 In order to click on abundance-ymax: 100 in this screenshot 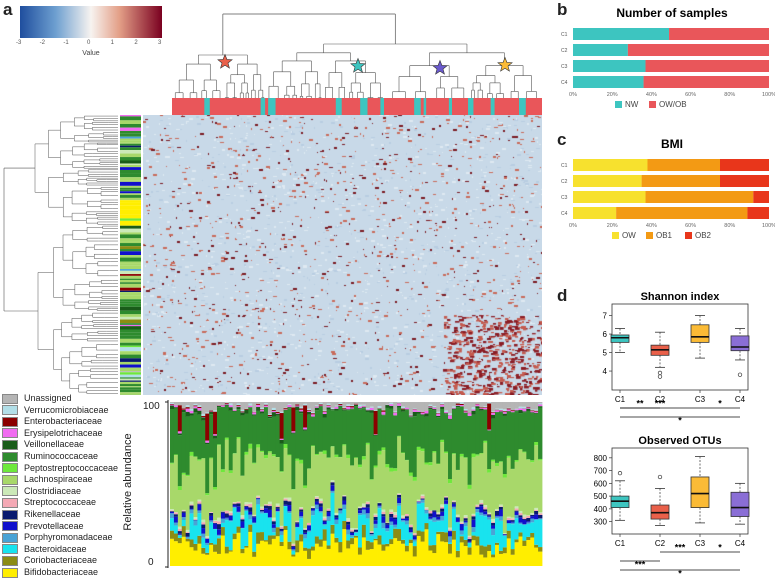, I will do `click(151, 406)`.